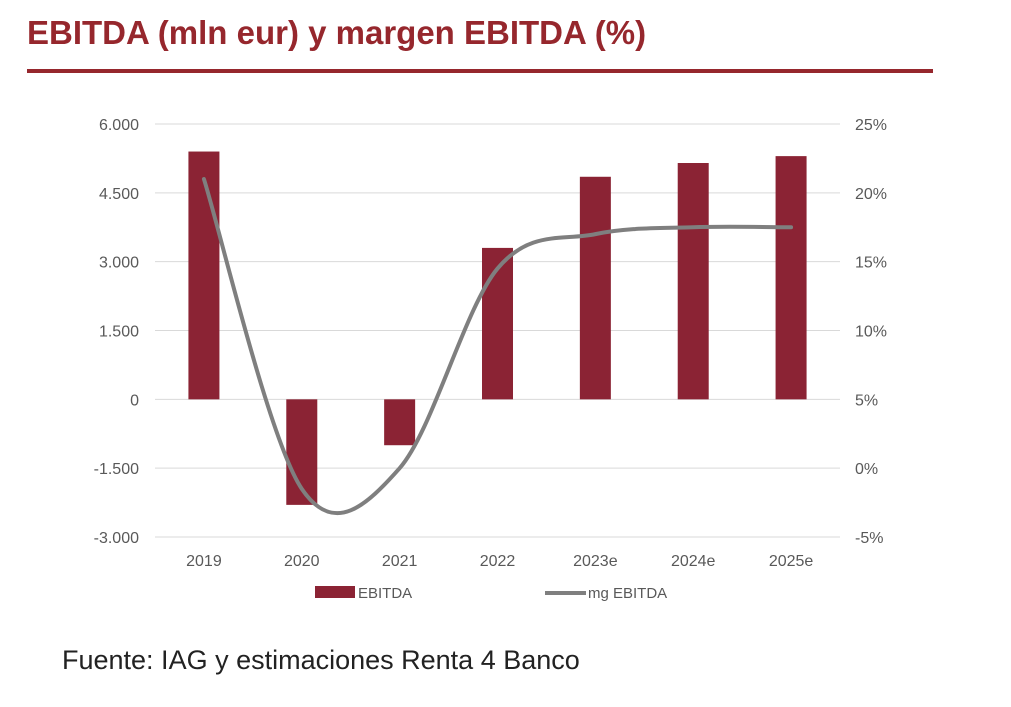 This screenshot has height=707, width=1011. Describe the element at coordinates (116, 538) in the screenshot. I see `y-left-tick-label: -3.000` at that location.